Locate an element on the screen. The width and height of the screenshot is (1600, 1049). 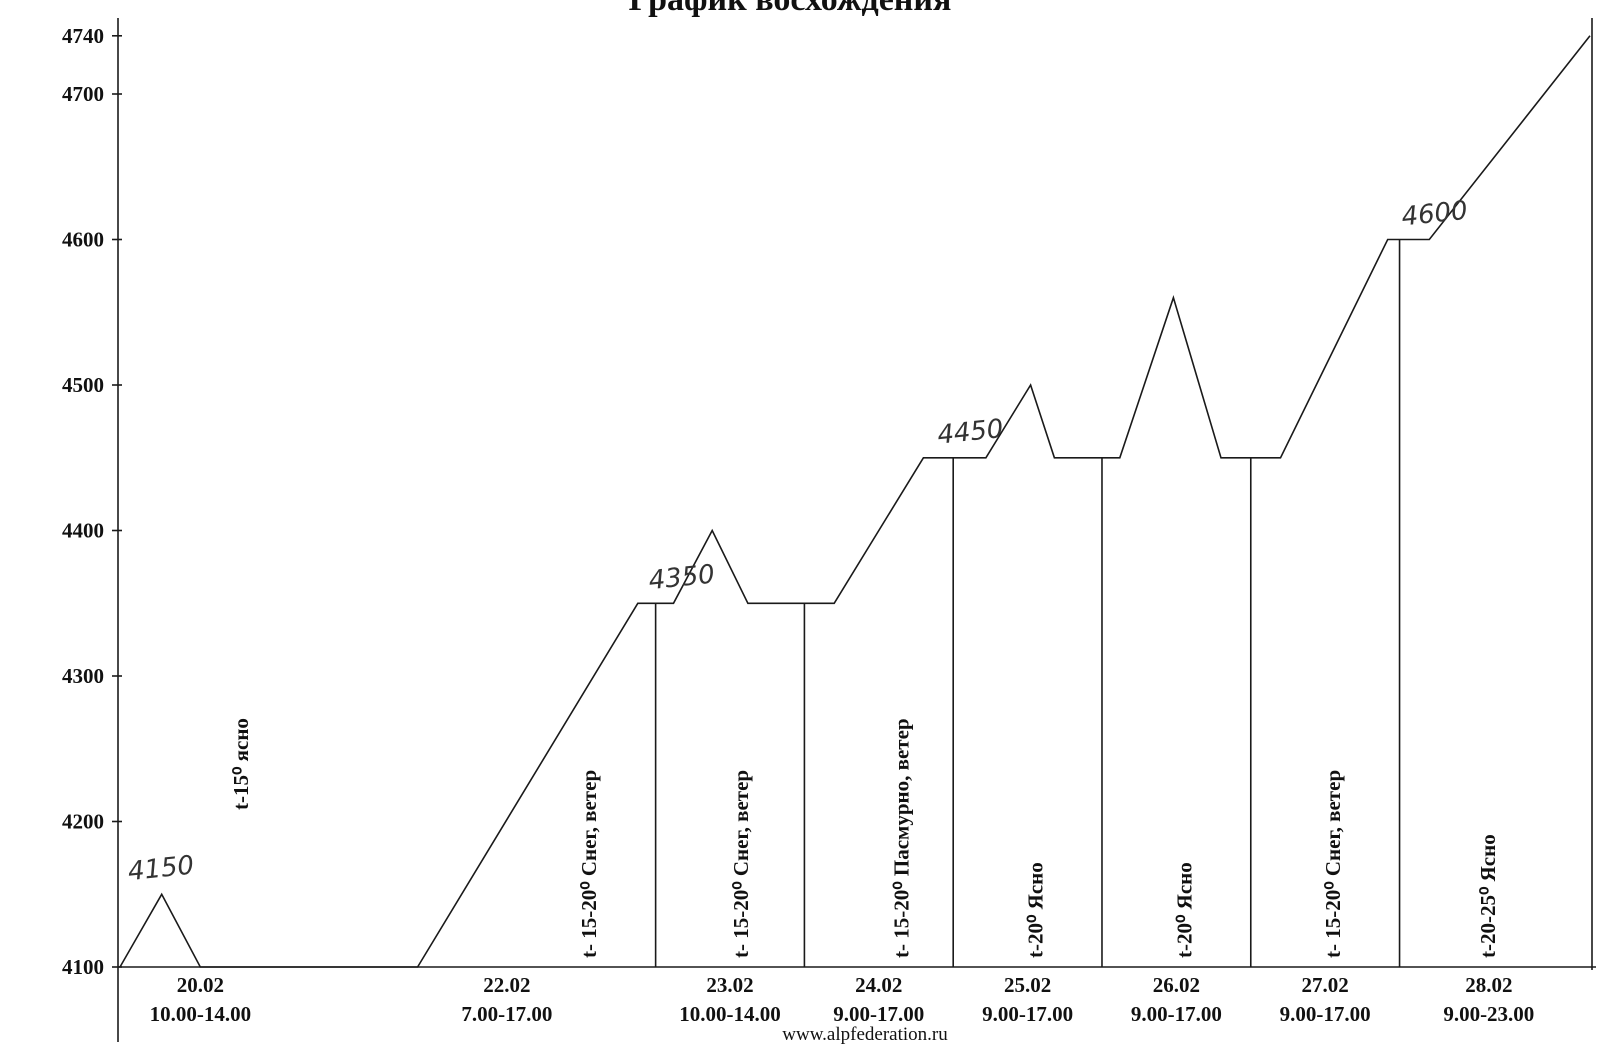
y-tick-label: 4600 is located at coordinates (83, 240).